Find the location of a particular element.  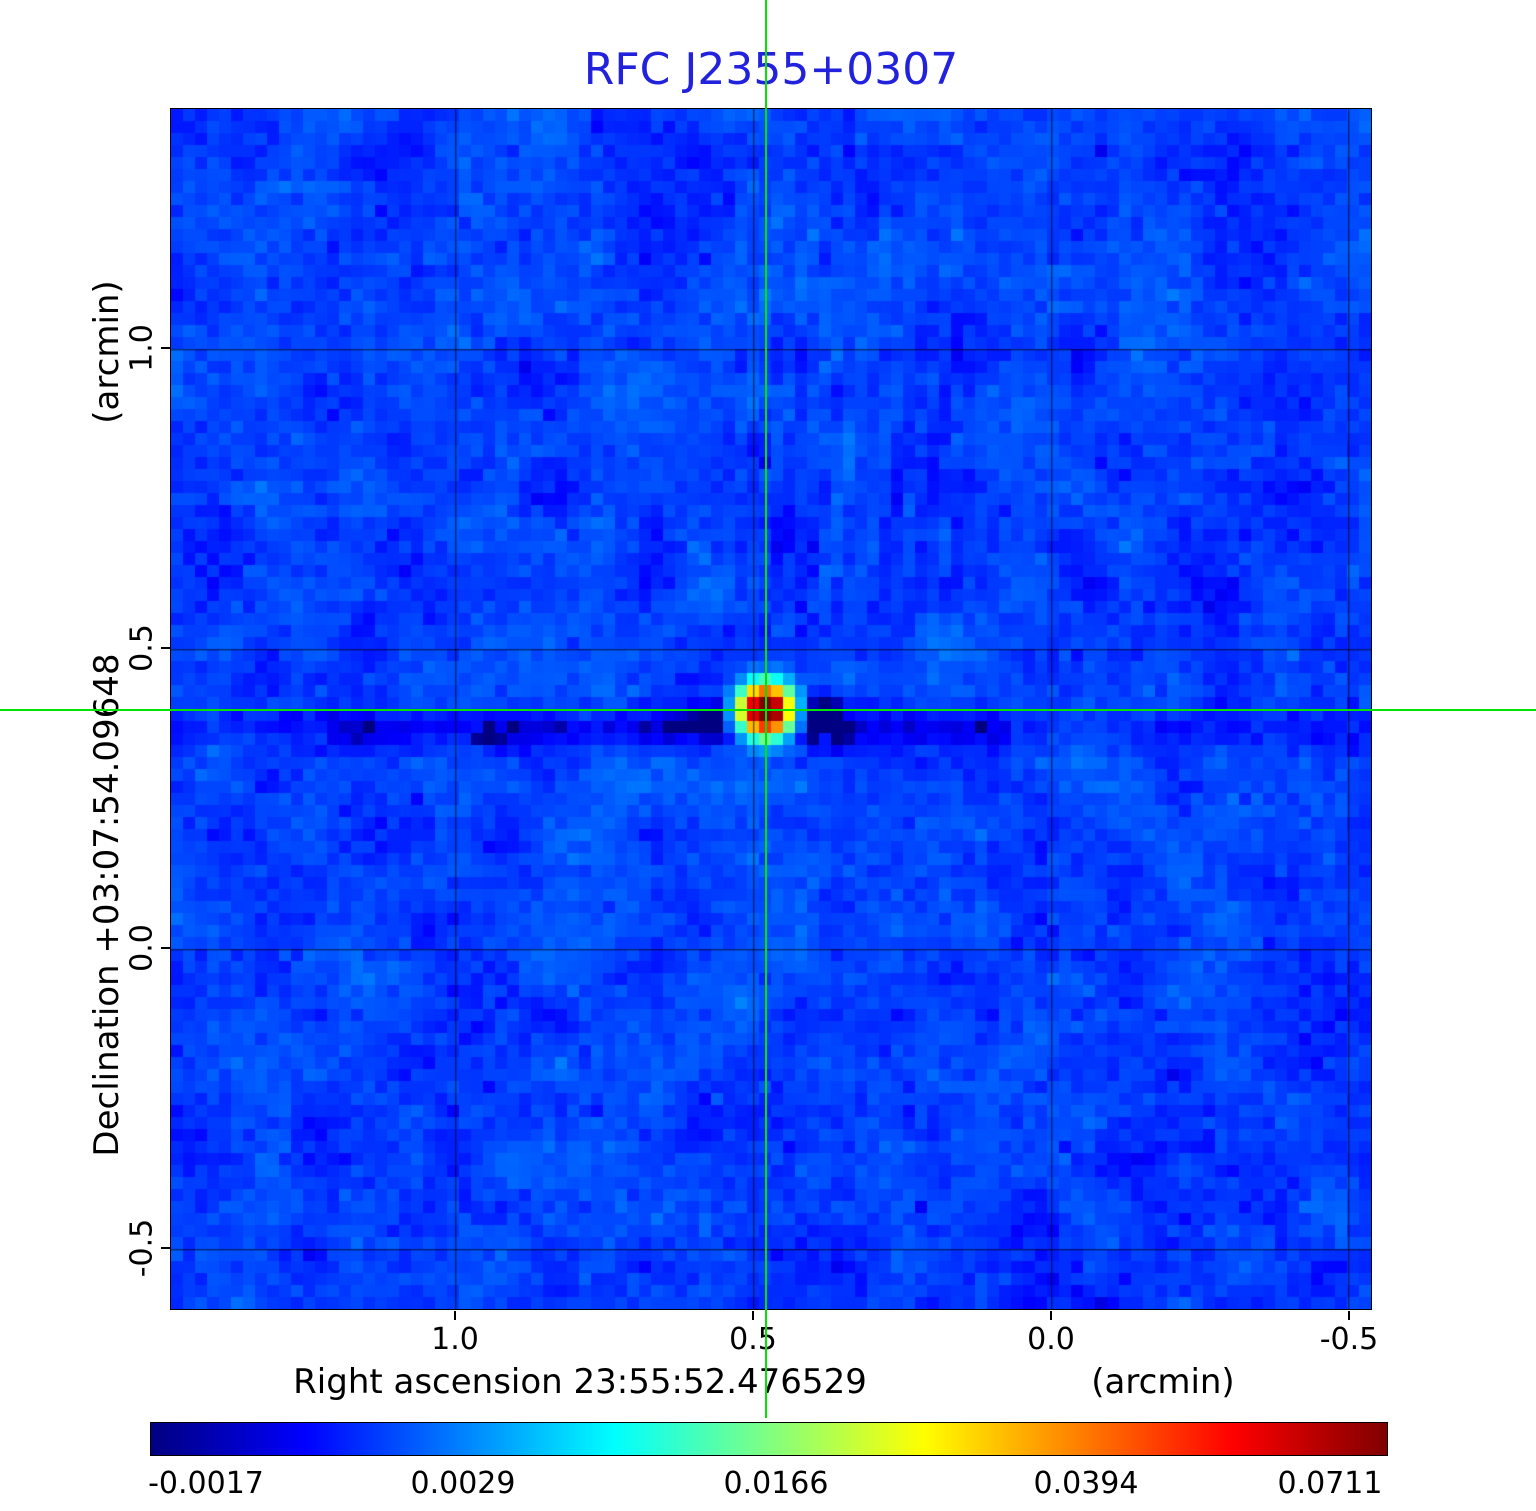

crosshair-horizontal-line is located at coordinates (768, 710).